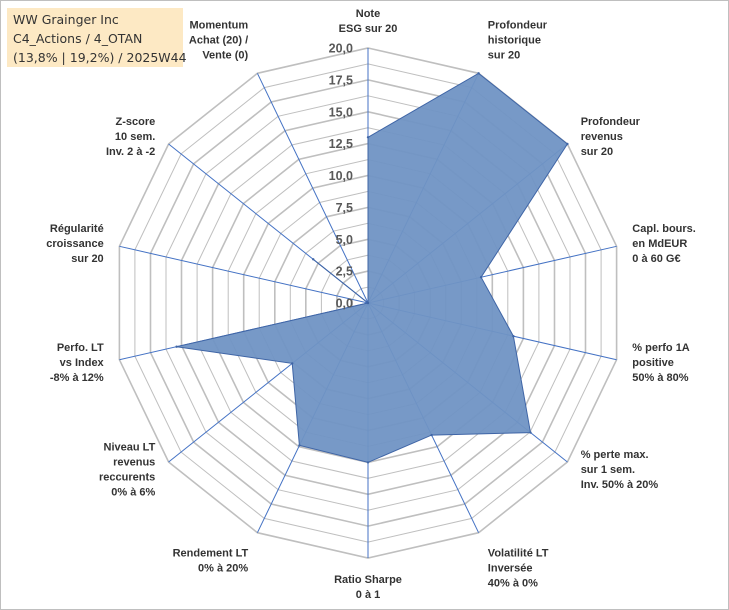  Describe the element at coordinates (130, 137) in the screenshot. I see `category-label: Z-score 10 sem. Inv. 2 à -2` at that location.